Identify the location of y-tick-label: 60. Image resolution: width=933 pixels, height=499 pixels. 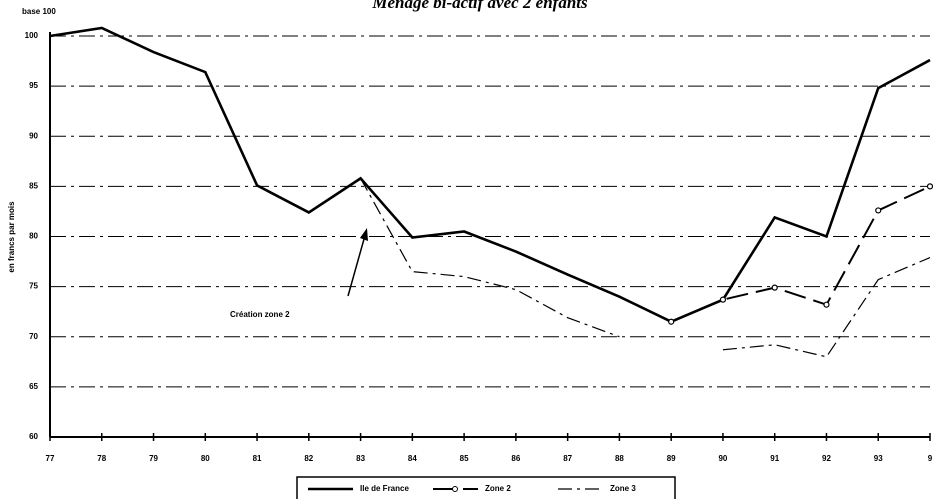
(33, 436).